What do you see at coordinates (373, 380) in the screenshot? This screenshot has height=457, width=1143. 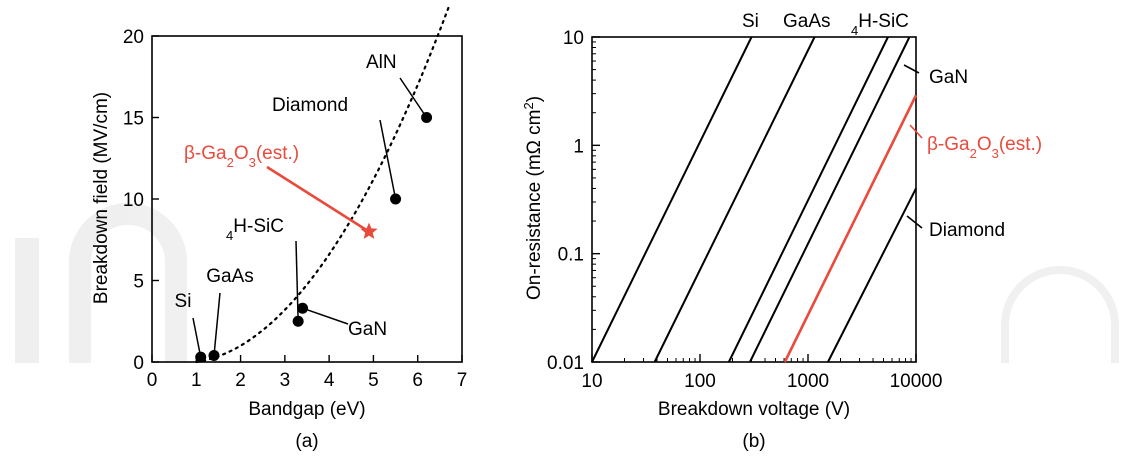 I see `x-tick-label-a: 5` at bounding box center [373, 380].